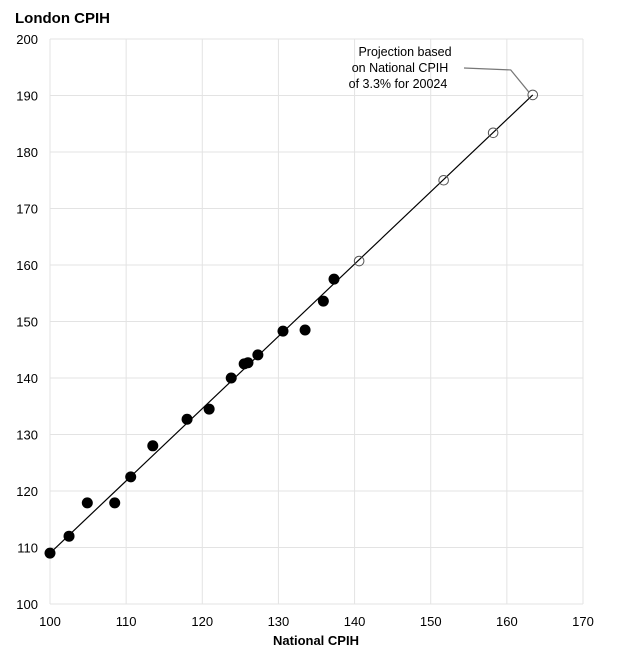 The height and width of the screenshot is (656, 623). What do you see at coordinates (202, 621) in the screenshot?
I see `x-tick-label: 120` at bounding box center [202, 621].